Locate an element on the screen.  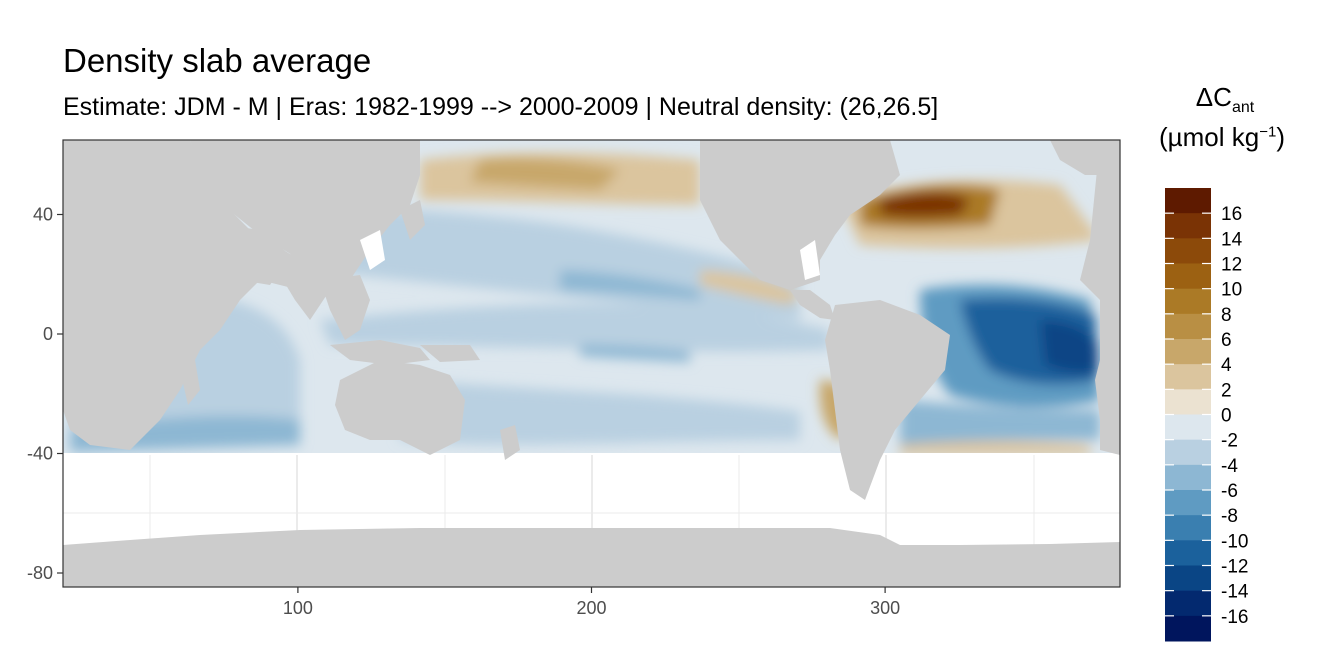
legend-label: 2 is located at coordinates (1226, 390).